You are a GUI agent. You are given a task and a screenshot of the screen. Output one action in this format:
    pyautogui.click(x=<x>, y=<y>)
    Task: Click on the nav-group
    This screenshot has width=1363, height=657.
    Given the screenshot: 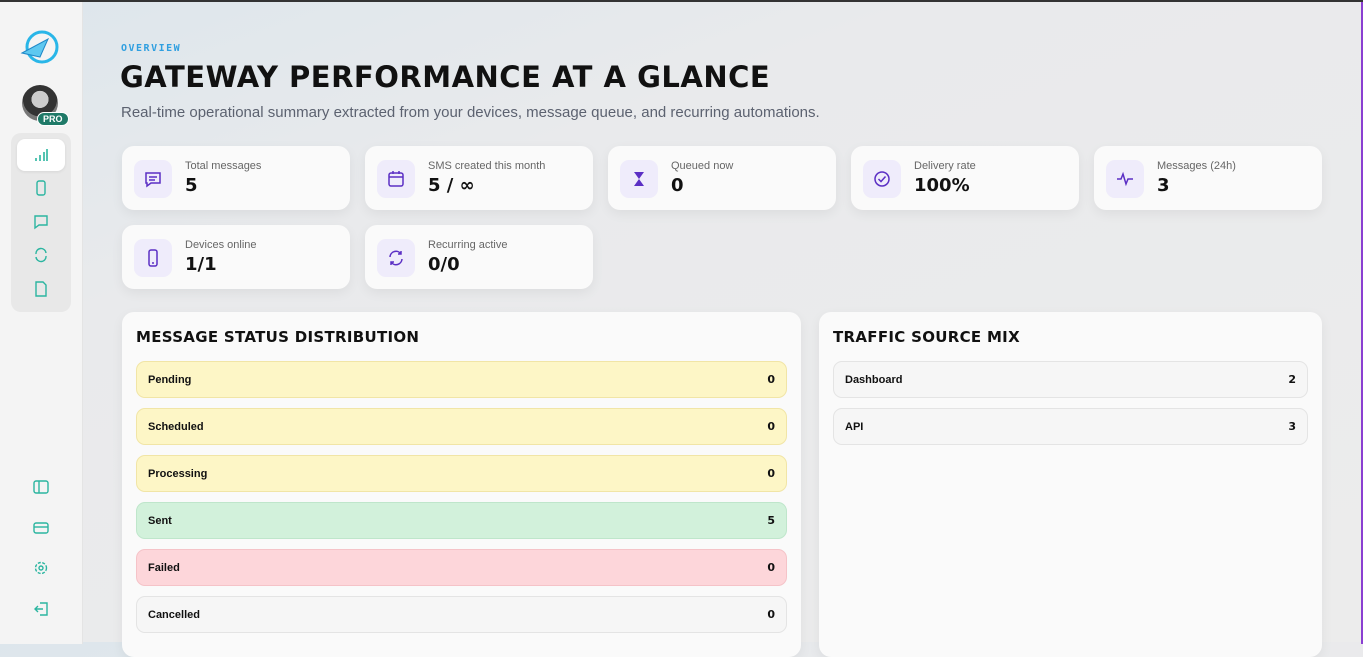 What is the action you would take?
    pyautogui.click(x=41, y=222)
    